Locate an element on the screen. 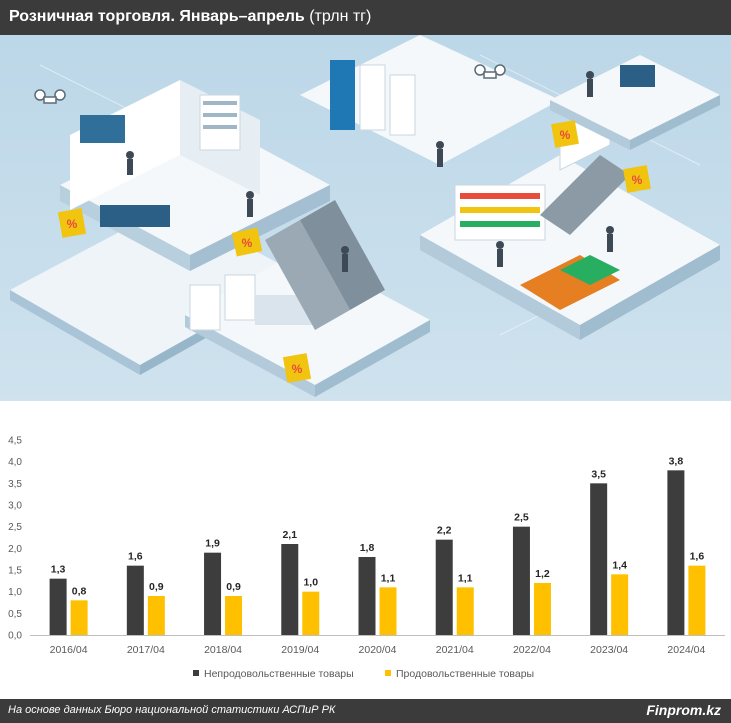 This screenshot has width=731, height=723. legend-label-food: Продовольственные товары is located at coordinates (465, 674).